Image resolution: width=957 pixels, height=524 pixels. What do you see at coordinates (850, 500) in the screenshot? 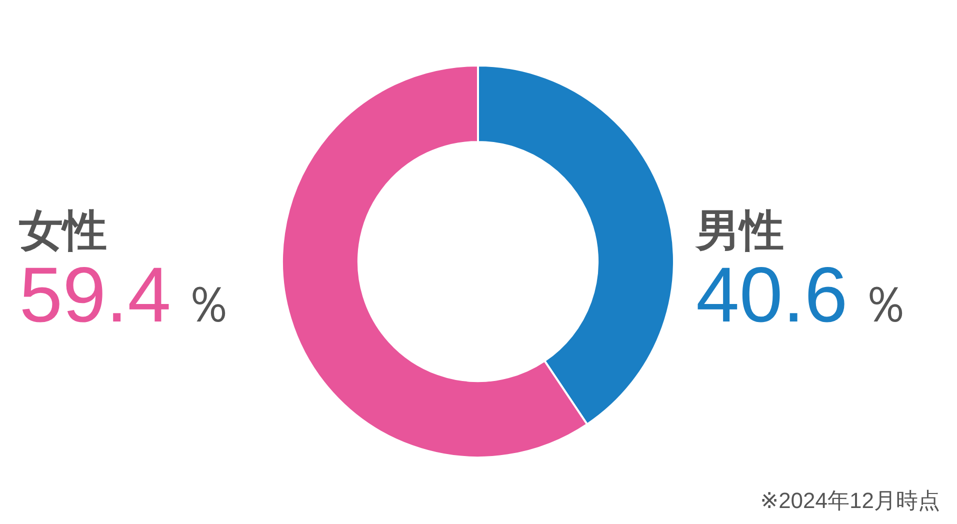
I see `text: ※2024年12月時点` at bounding box center [850, 500].